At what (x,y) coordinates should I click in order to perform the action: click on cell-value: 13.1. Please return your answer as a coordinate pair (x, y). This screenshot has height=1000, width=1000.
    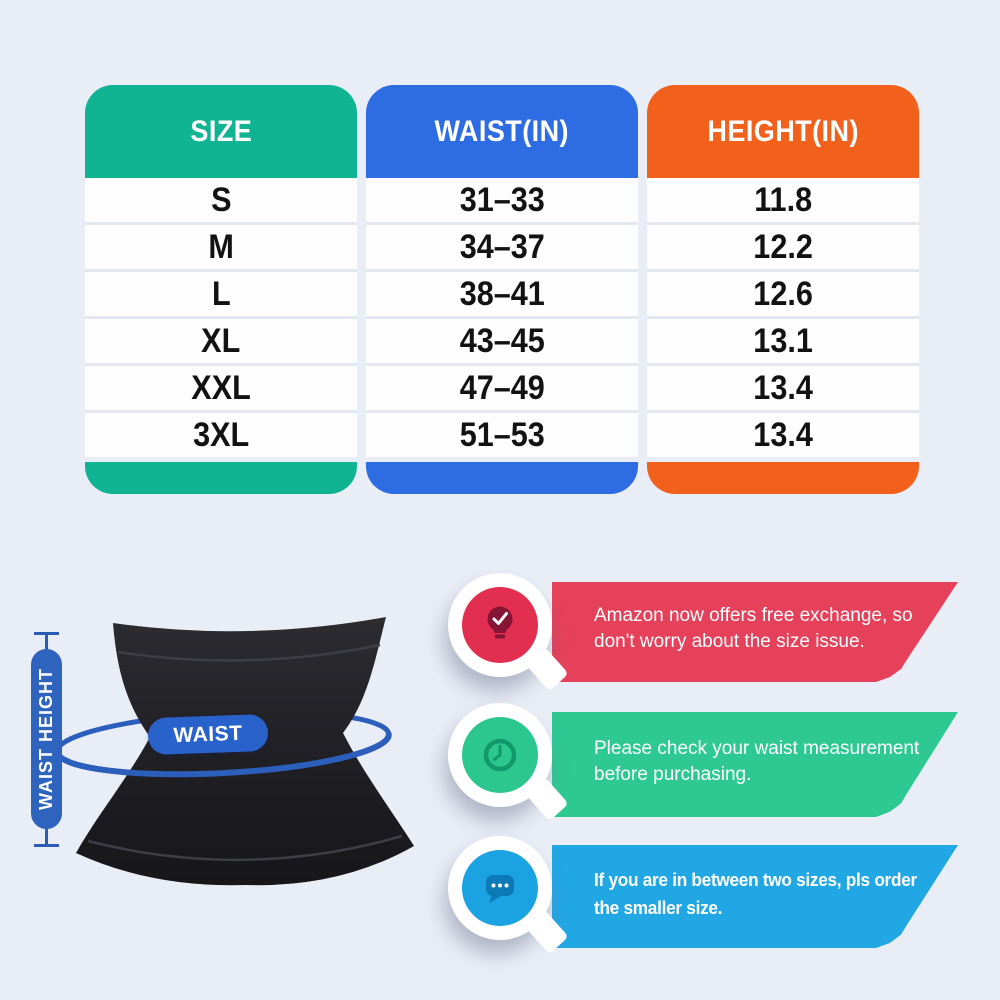
    Looking at the image, I should click on (783, 340).